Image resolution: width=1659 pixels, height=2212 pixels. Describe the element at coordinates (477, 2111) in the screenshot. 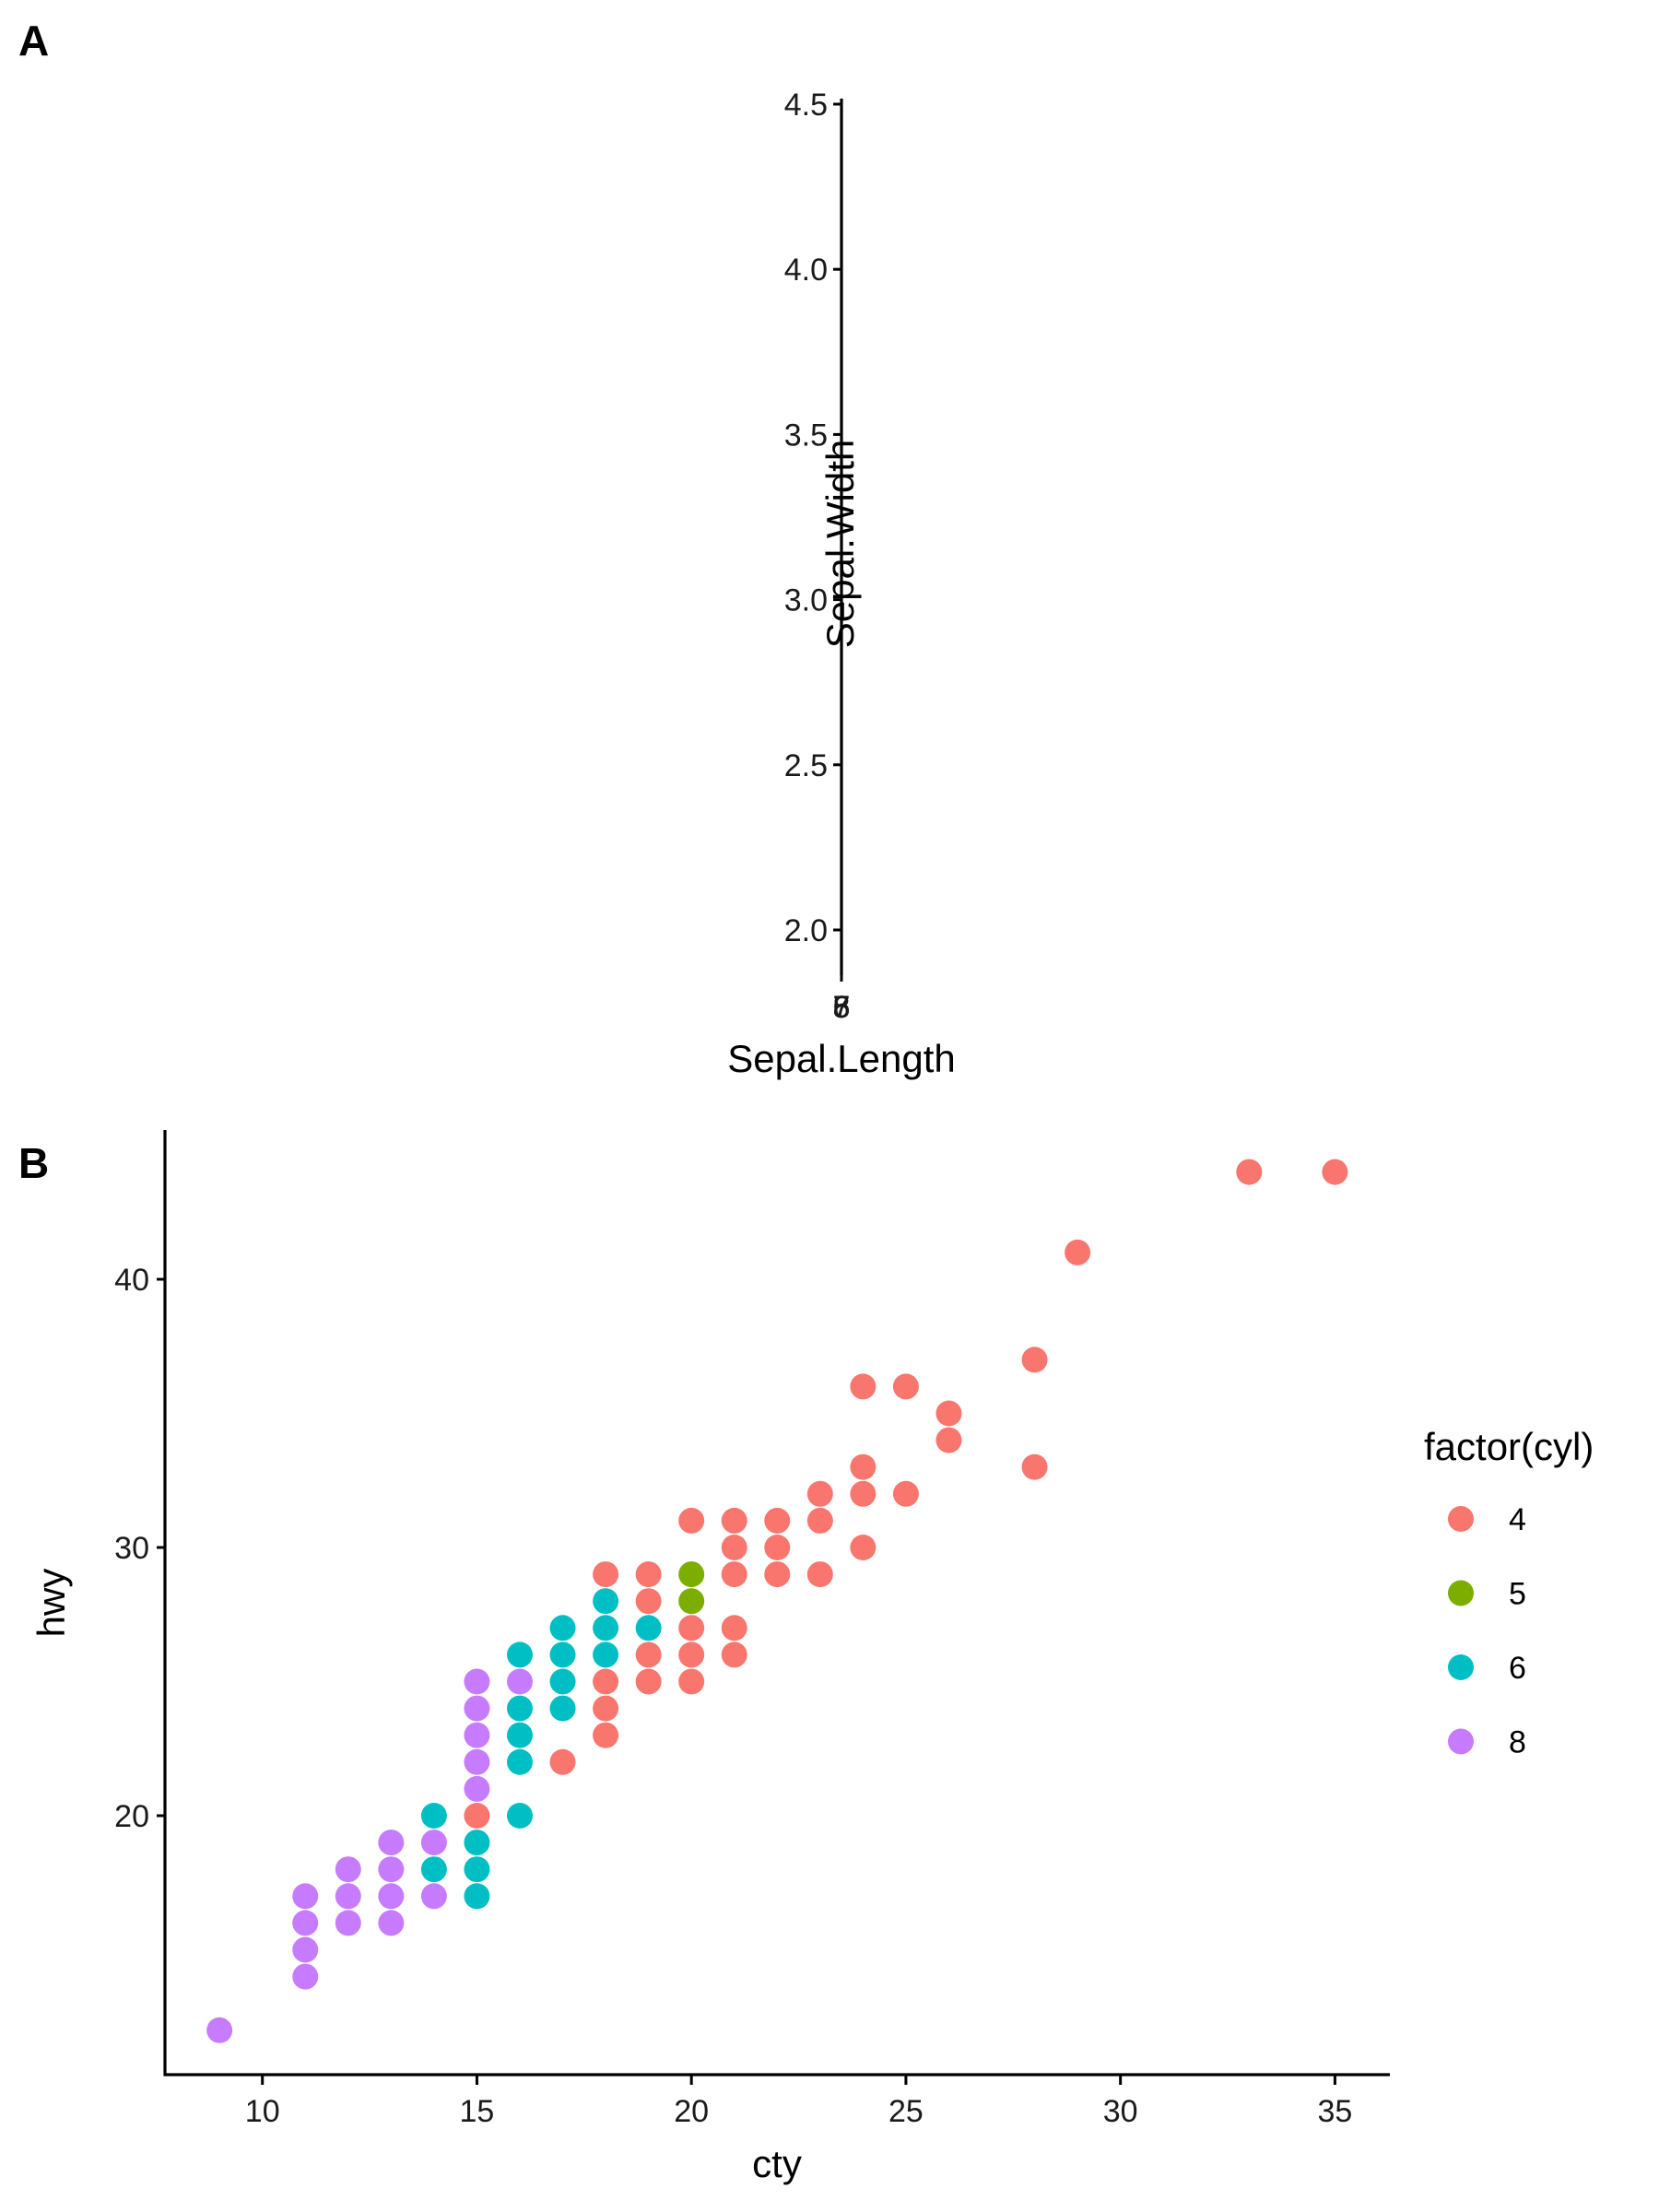

I see `panel-b-x-tick-label: 15` at that location.